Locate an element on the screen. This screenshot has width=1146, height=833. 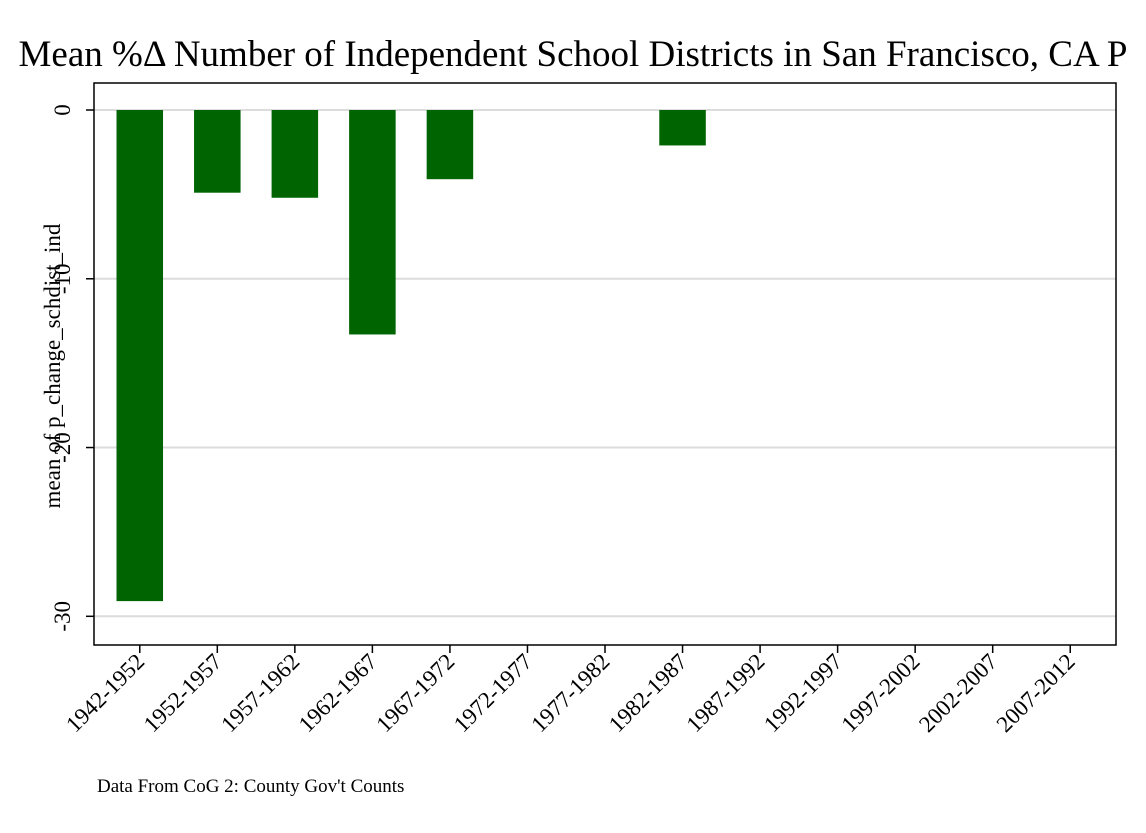
y-axis-label: mean of p_change_schdist_ind is located at coordinates (52, 365).